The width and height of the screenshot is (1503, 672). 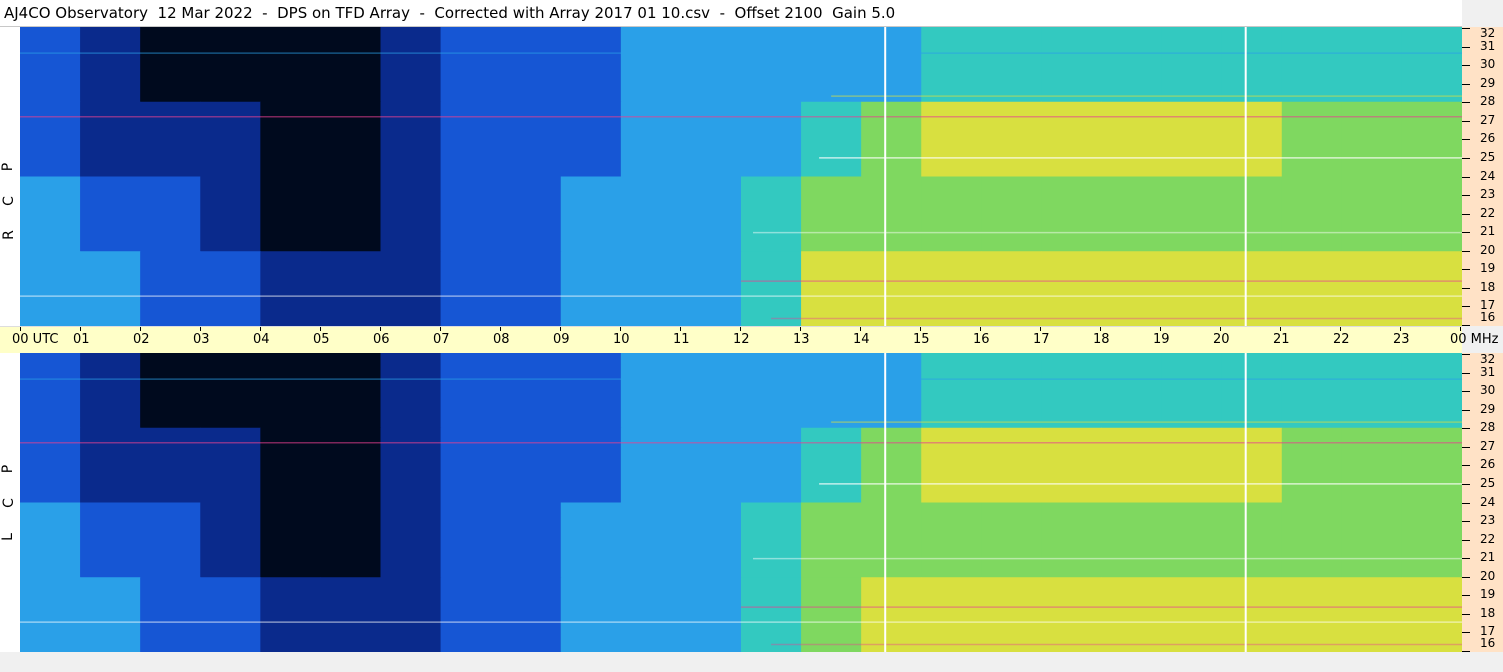 What do you see at coordinates (1488, 464) in the screenshot?
I see `freq-tick-label: 26` at bounding box center [1488, 464].